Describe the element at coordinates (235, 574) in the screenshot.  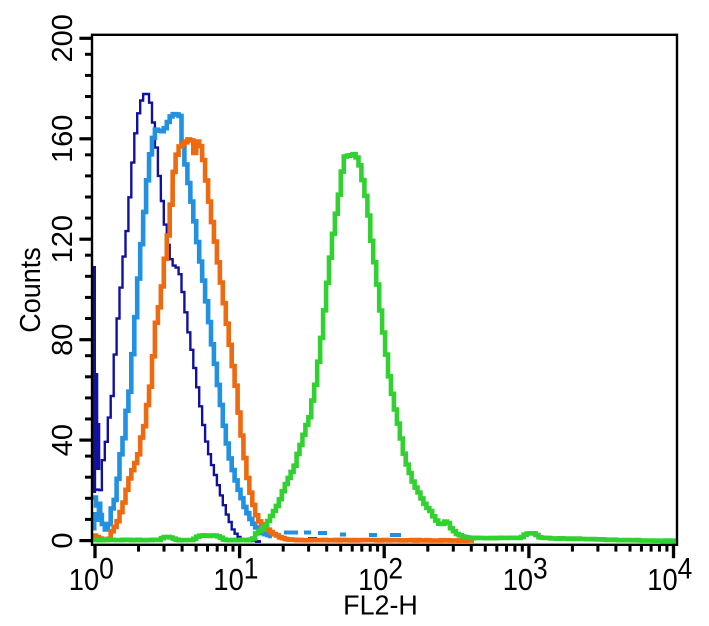
I see `svg-text: 101` at that location.